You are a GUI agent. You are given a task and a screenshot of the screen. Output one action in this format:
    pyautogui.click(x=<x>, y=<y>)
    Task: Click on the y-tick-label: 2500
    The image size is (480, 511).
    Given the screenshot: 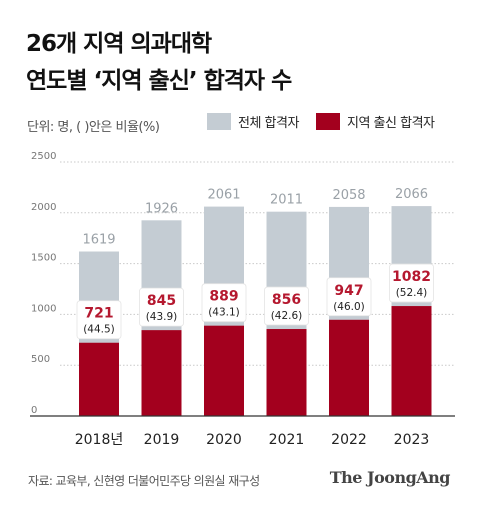 What is the action you would take?
    pyautogui.click(x=43, y=156)
    